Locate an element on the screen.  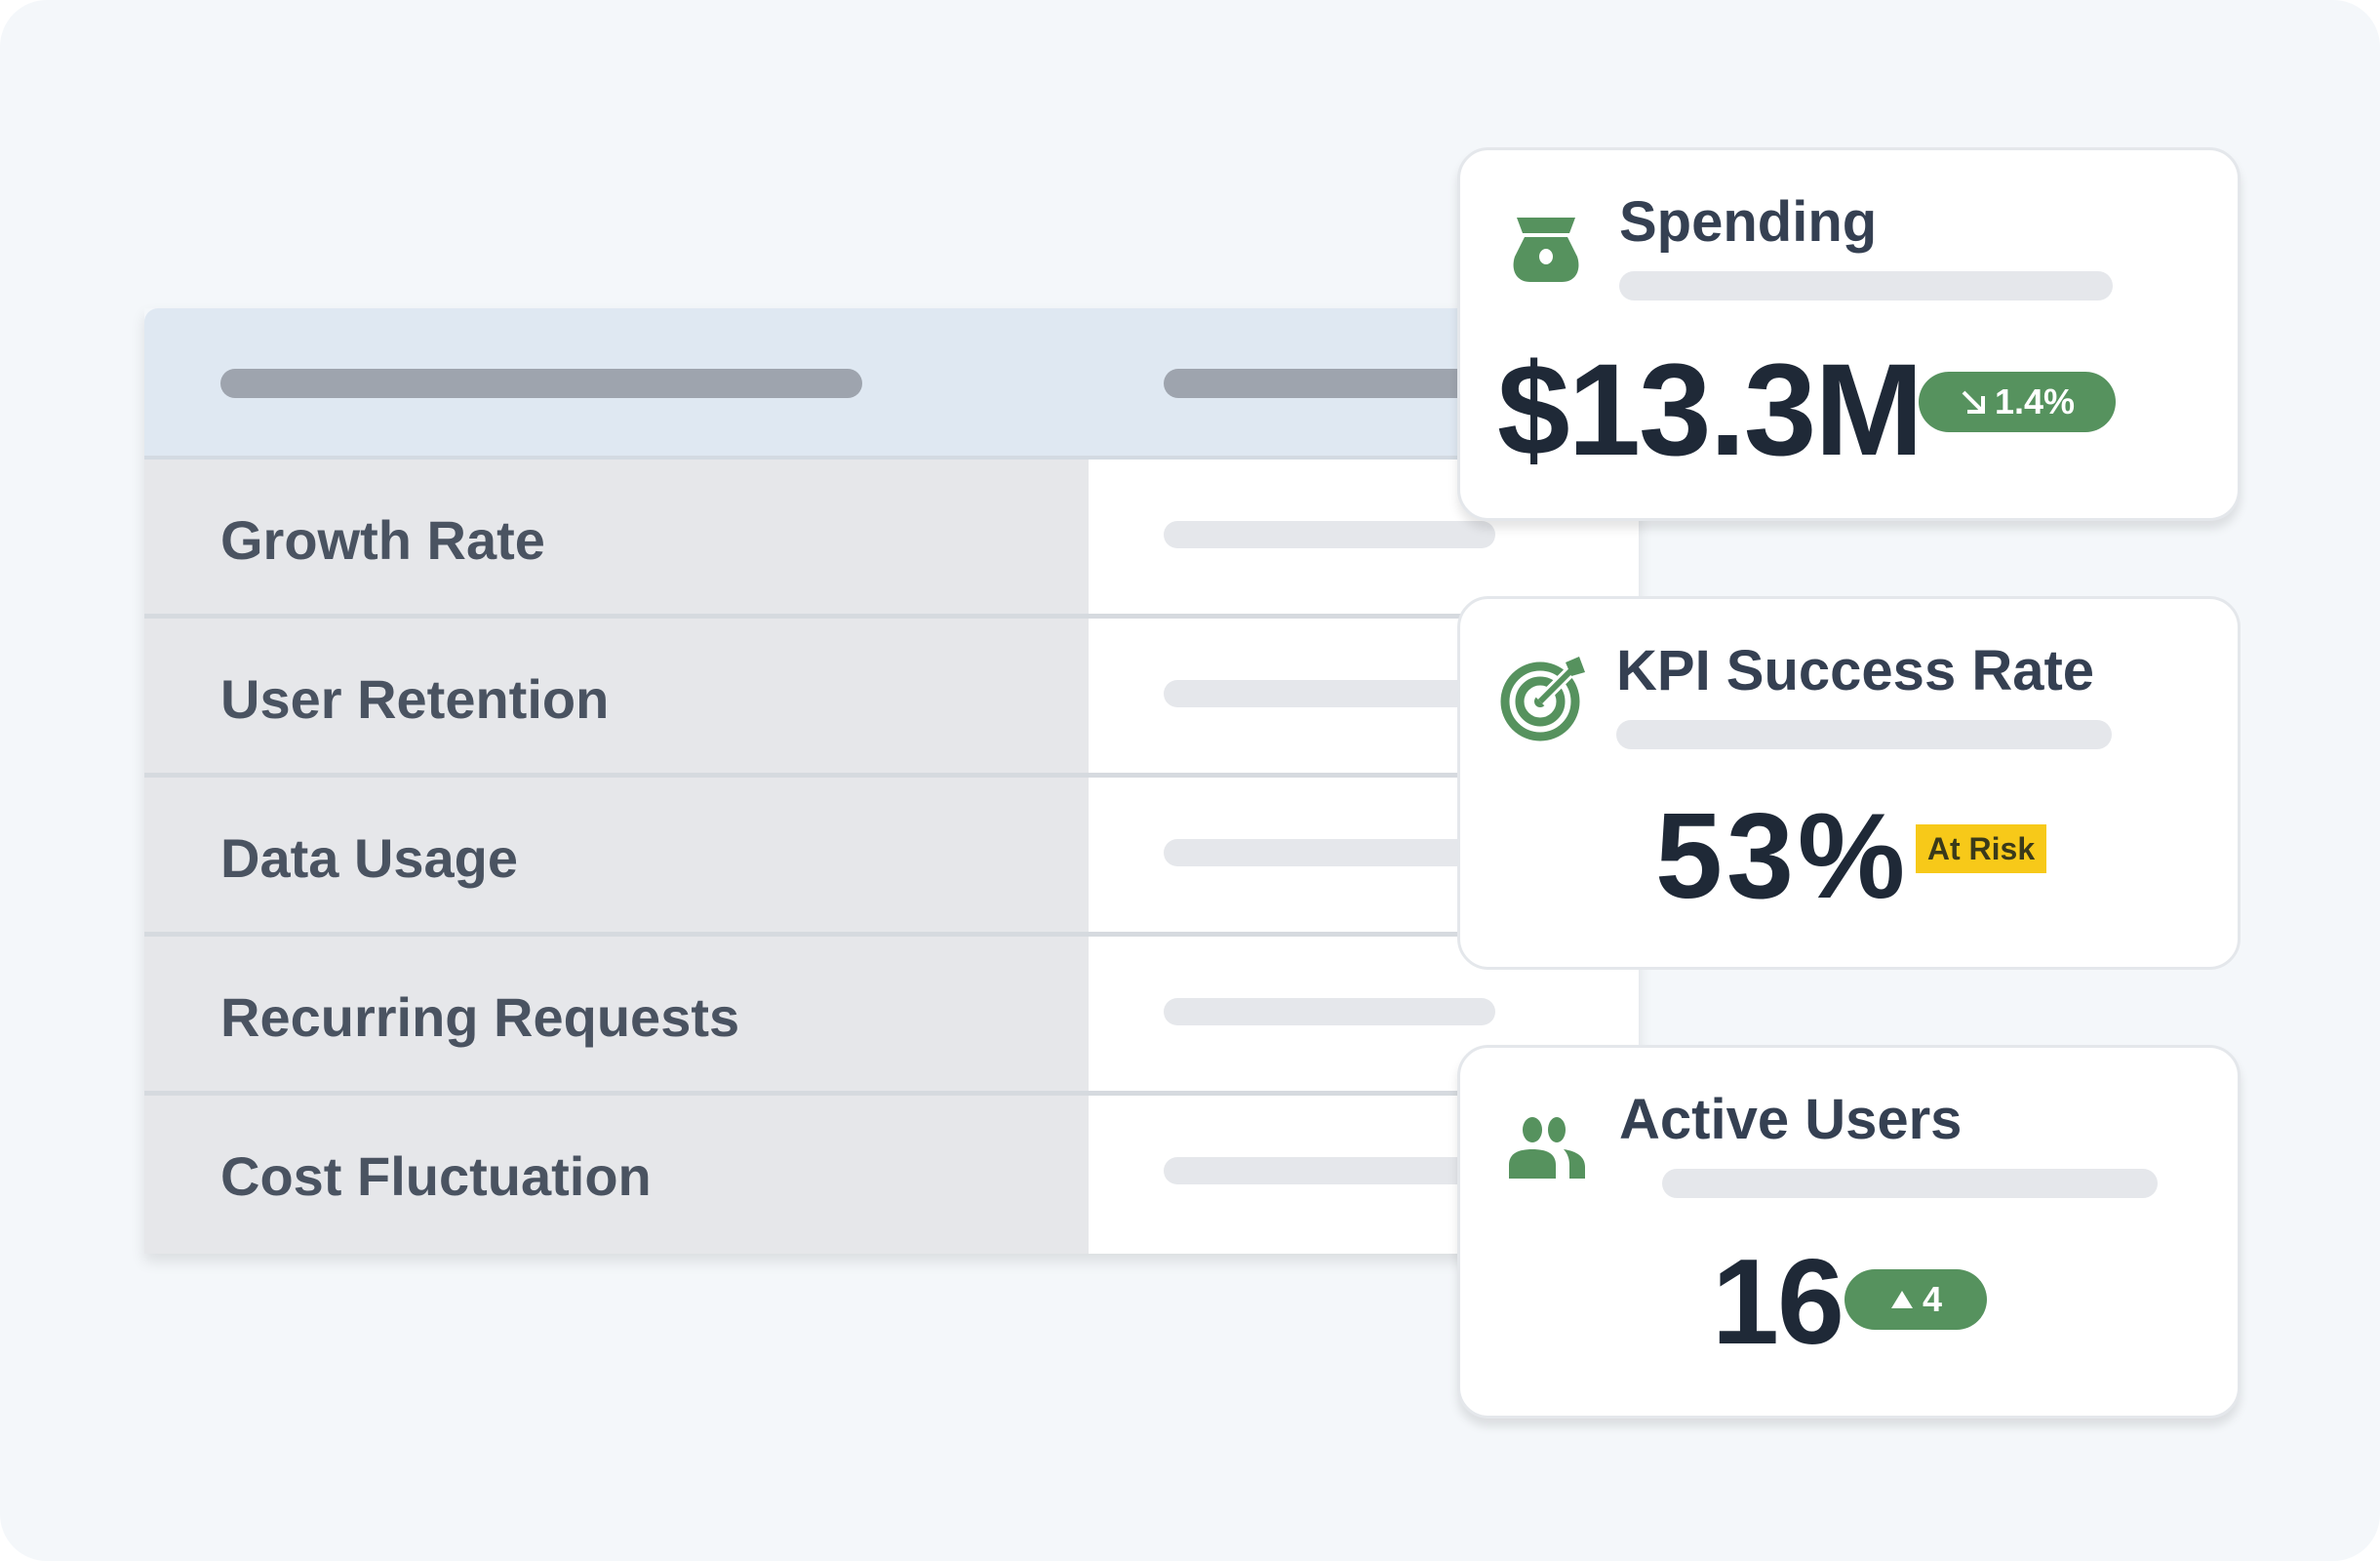
change-badge: 4 is located at coordinates (1915, 1299).